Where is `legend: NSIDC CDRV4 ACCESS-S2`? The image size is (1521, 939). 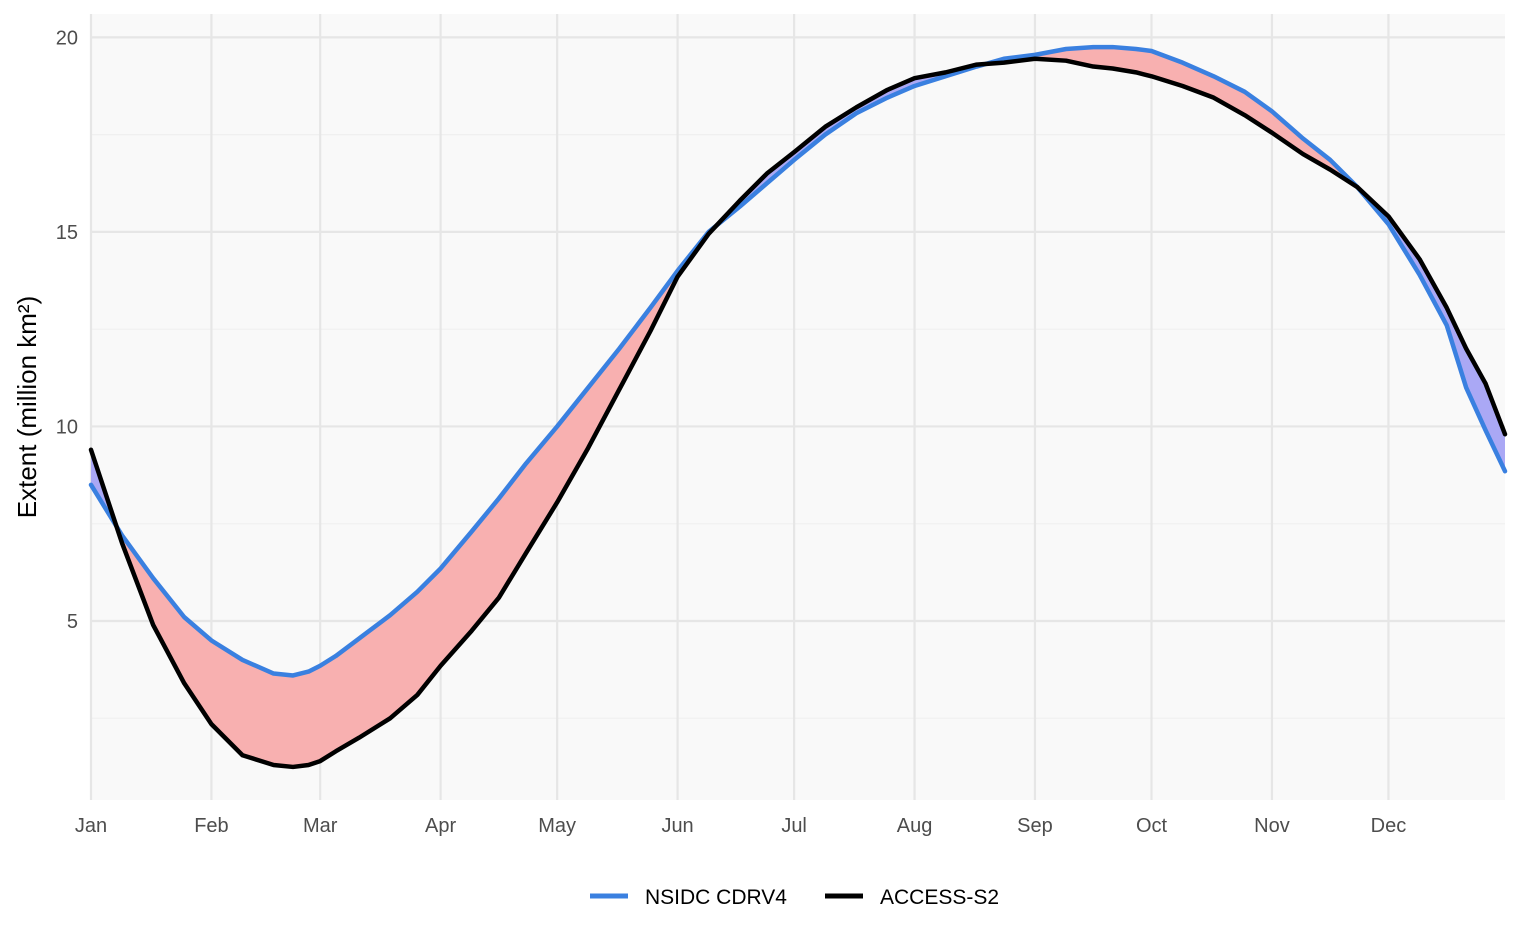
legend: NSIDC CDRV4 ACCESS-S2 is located at coordinates (794, 897).